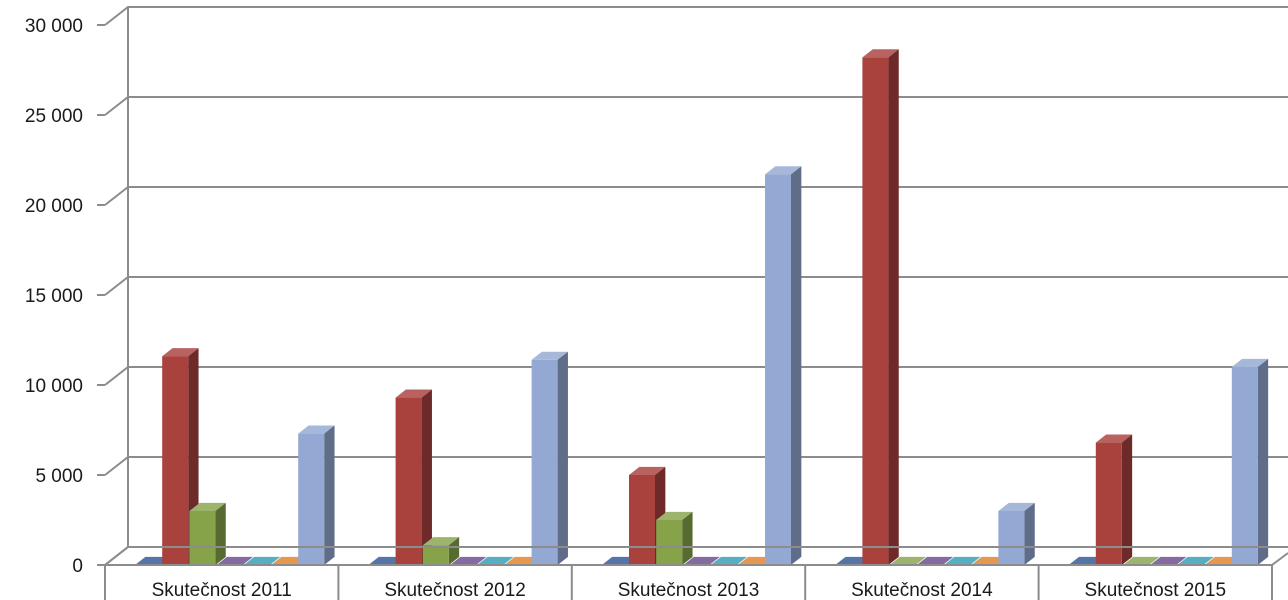 The width and height of the screenshot is (1288, 600). Describe the element at coordinates (59, 476) in the screenshot. I see `y-tick-label: 5 000` at that location.